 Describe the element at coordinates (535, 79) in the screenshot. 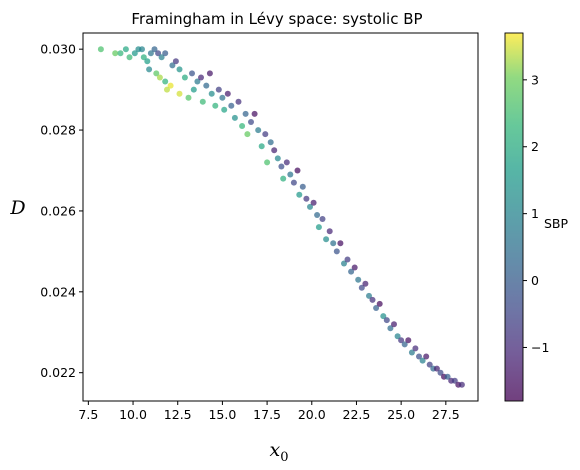

I see `colorbar-tick-label: 3` at that location.